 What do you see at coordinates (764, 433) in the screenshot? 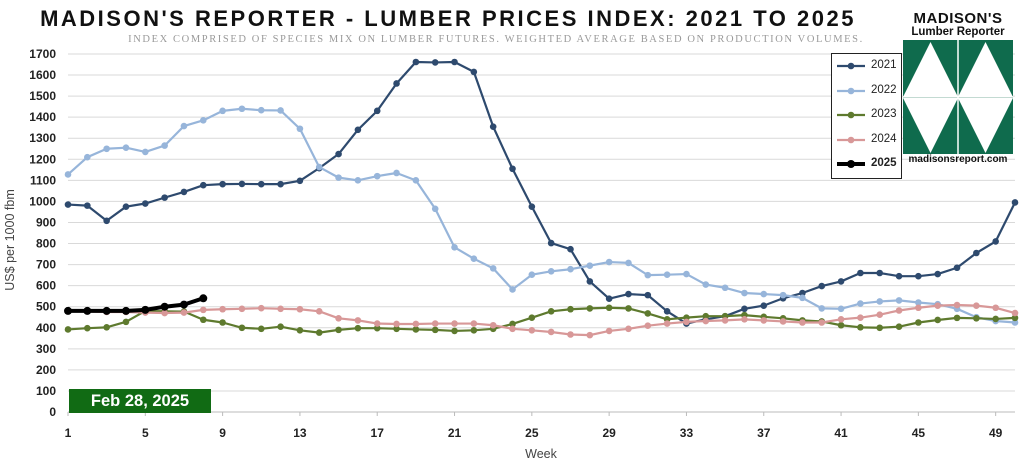
I see `x-tick-label: 37` at bounding box center [764, 433].